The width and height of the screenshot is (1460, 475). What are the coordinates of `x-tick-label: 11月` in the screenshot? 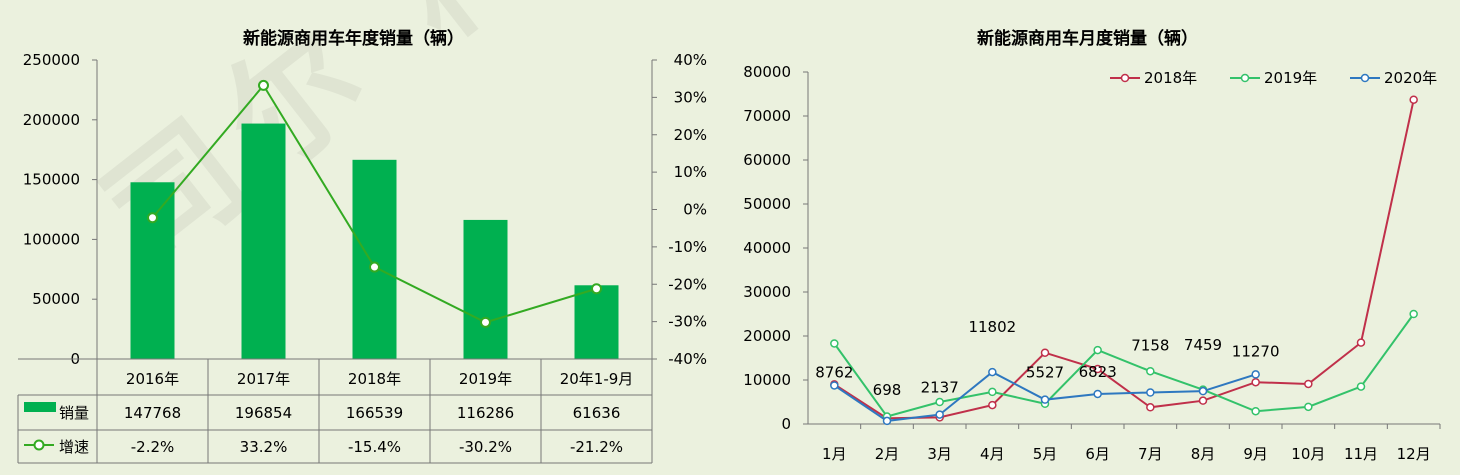 It's located at (1361, 454).